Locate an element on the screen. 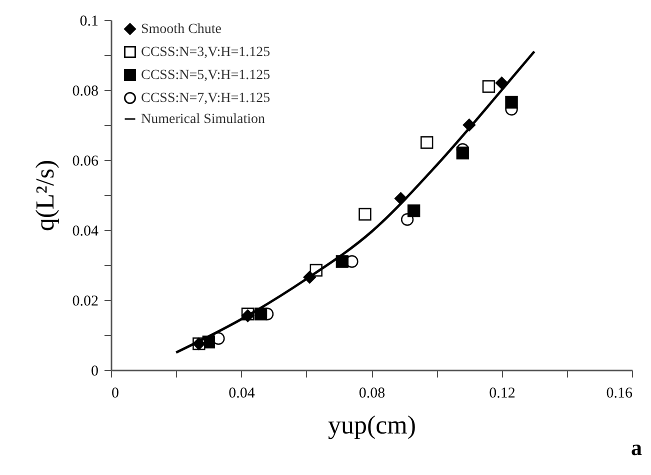  legend-label: Smooth Chute is located at coordinates (181, 29).